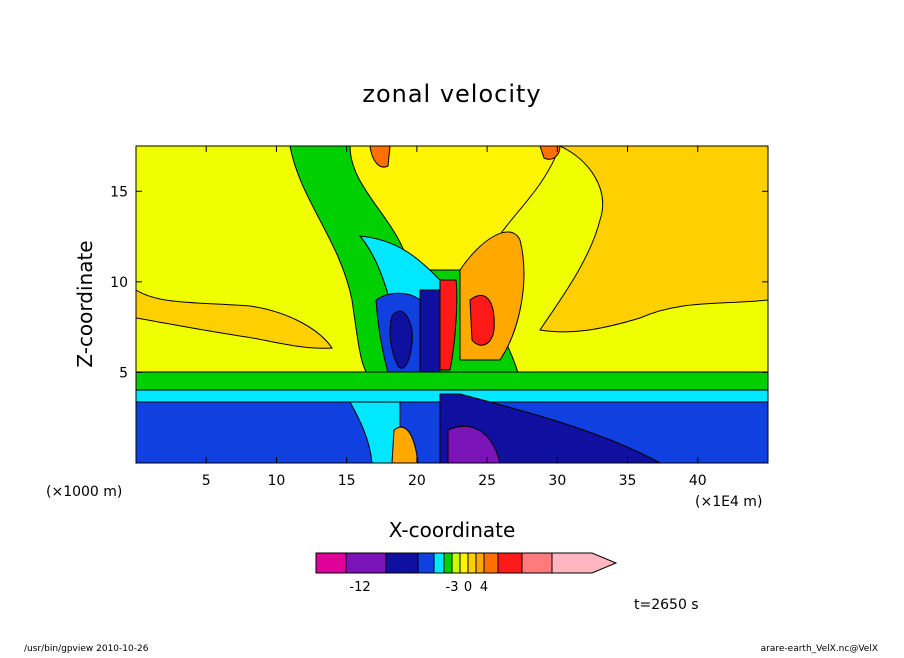 The image size is (904, 658). What do you see at coordinates (119, 283) in the screenshot?
I see `y-tick-label: 10` at bounding box center [119, 283].